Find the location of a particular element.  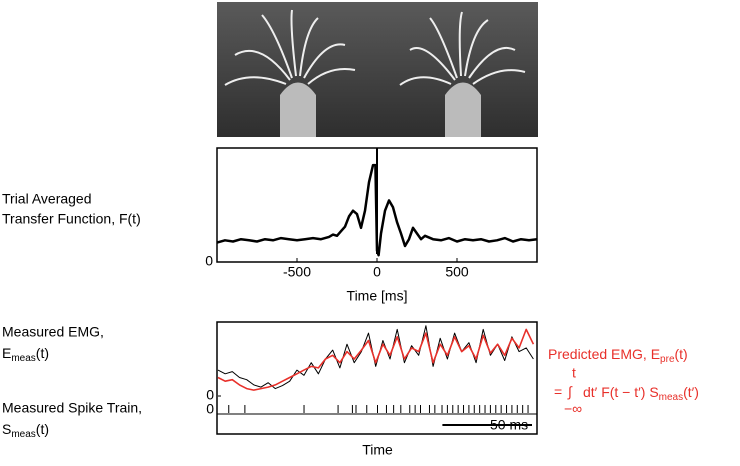

annotation: = is located at coordinates (558, 392).